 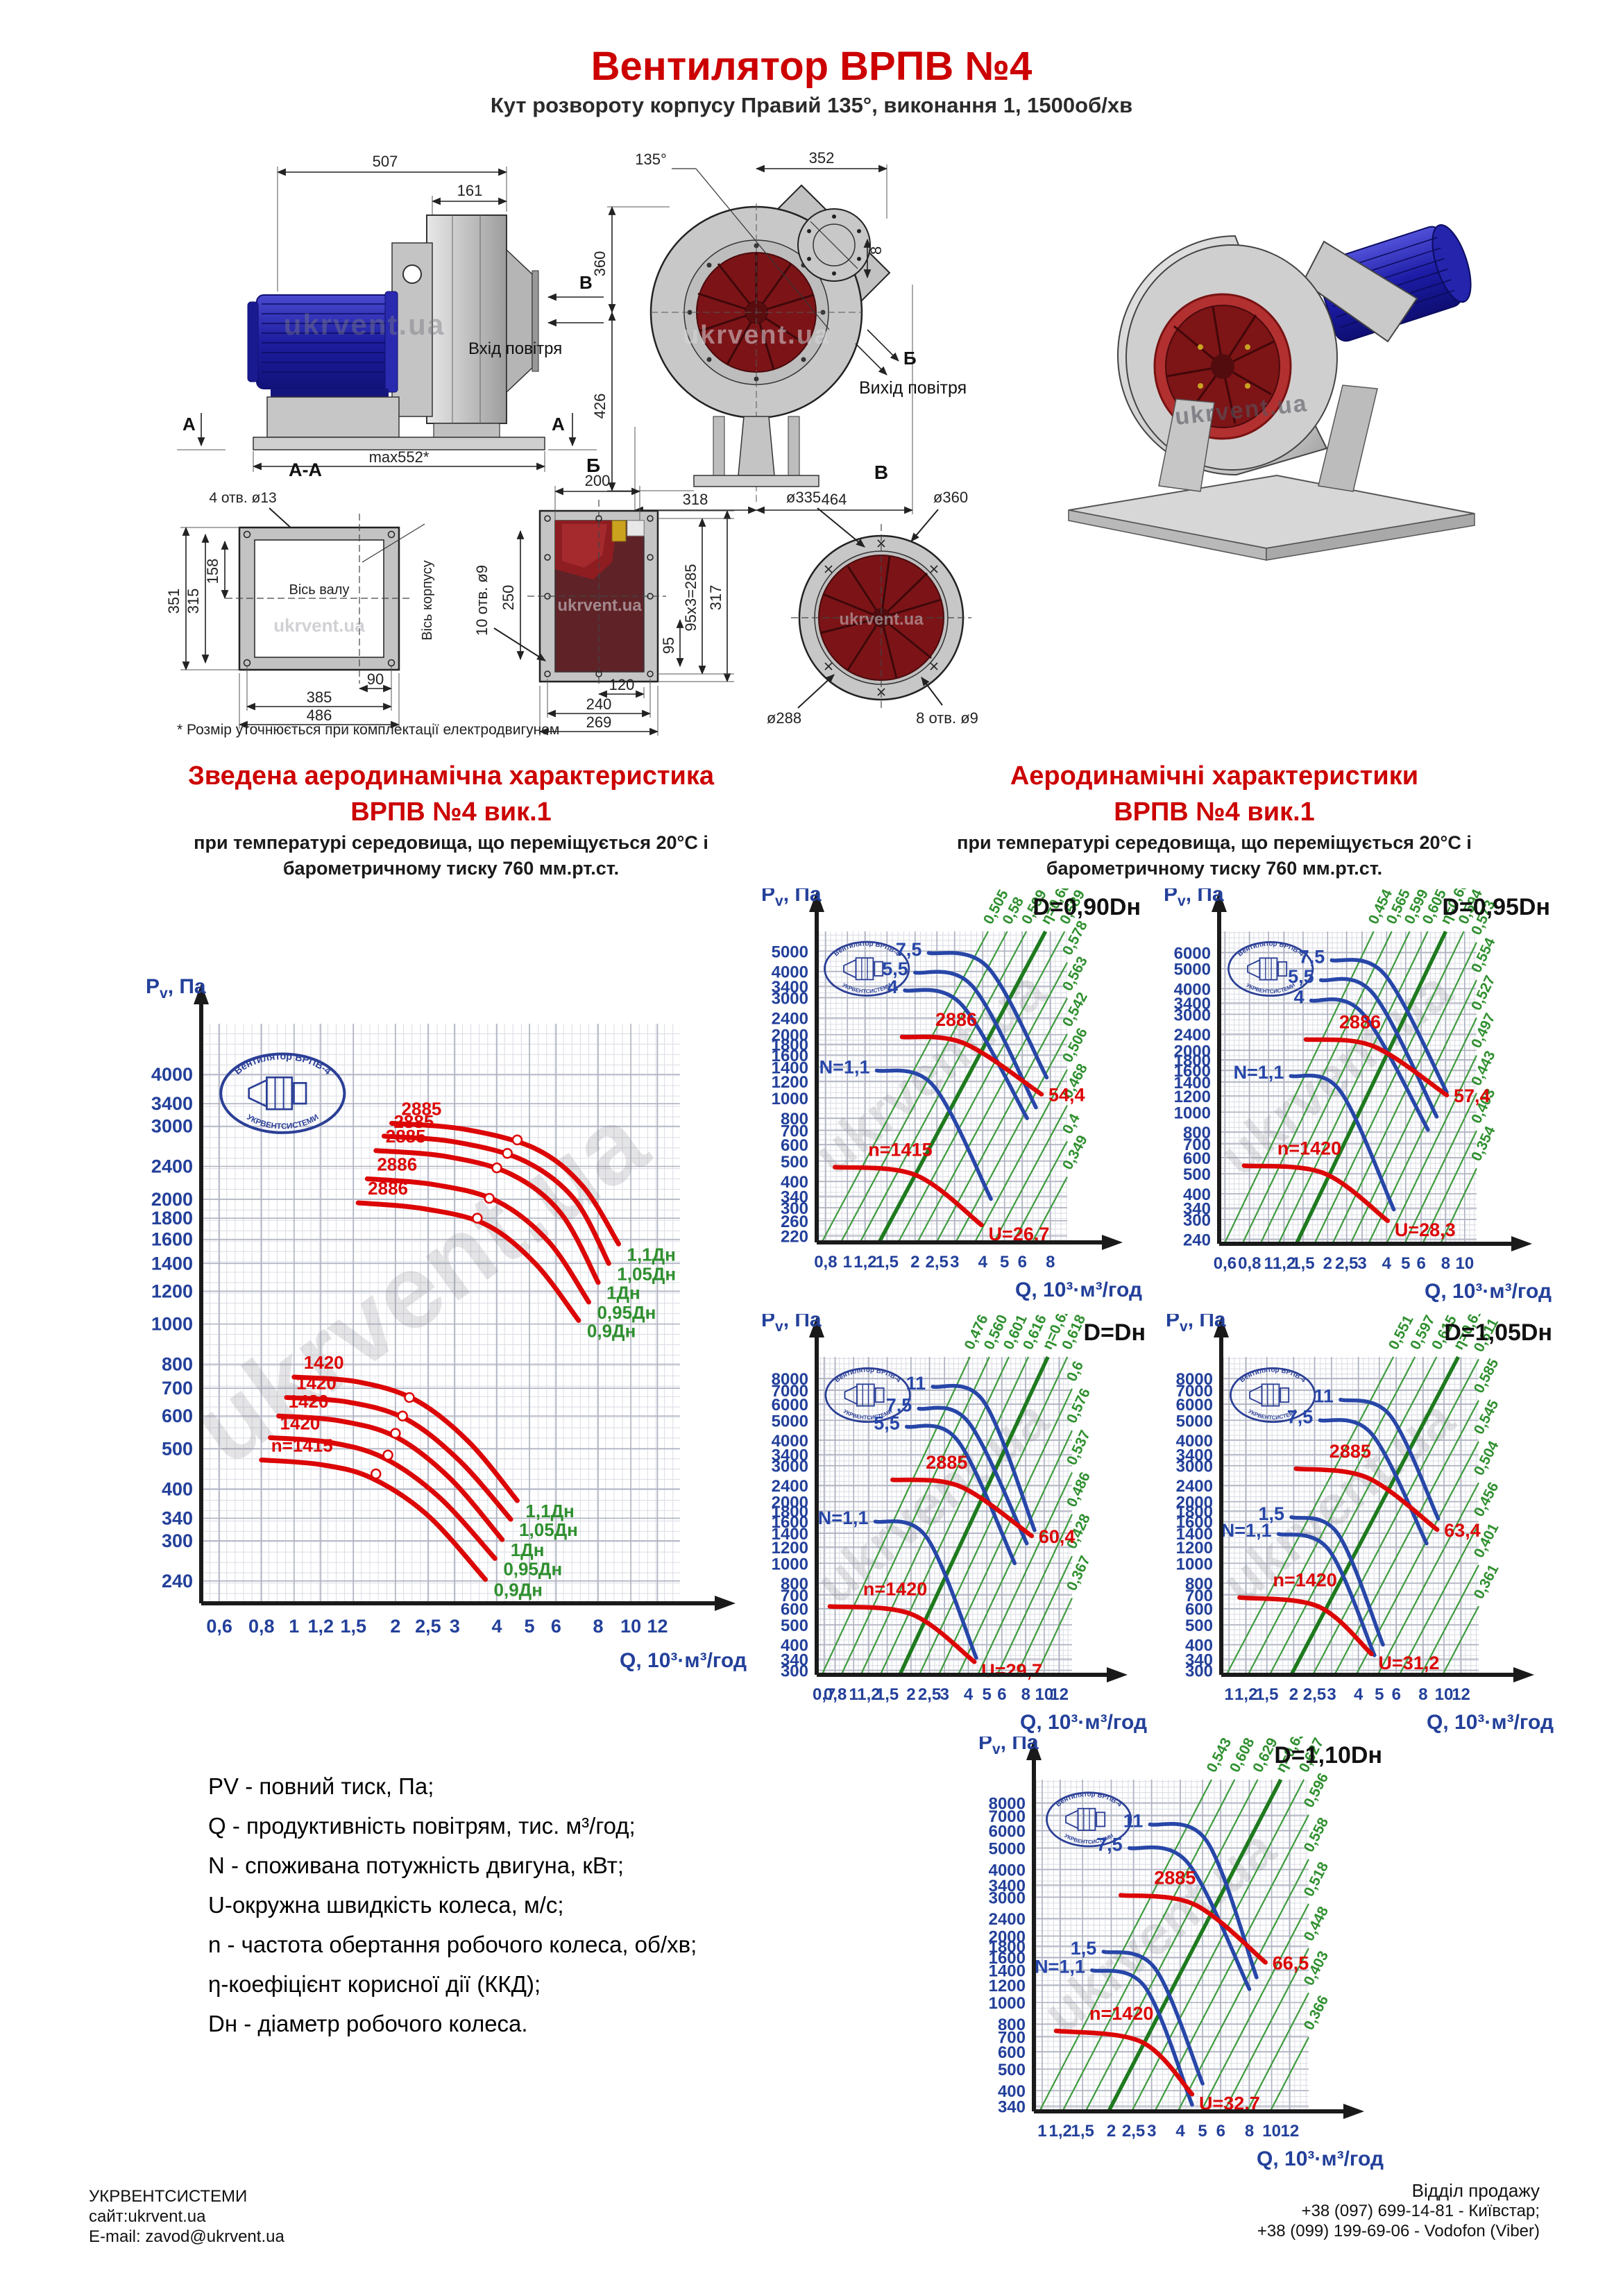 What do you see at coordinates (668, 646) in the screenshot?
I see `dim-95: 95` at bounding box center [668, 646].